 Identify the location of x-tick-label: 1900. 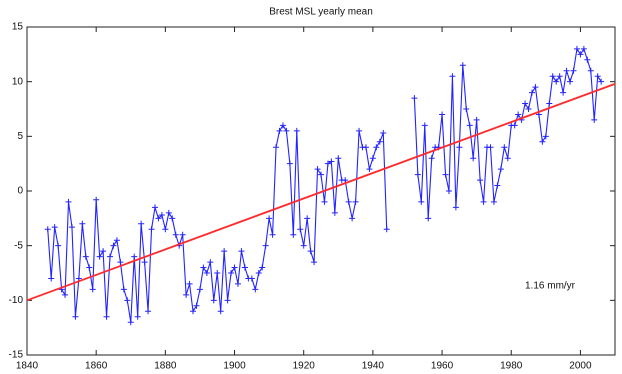
(234, 366).